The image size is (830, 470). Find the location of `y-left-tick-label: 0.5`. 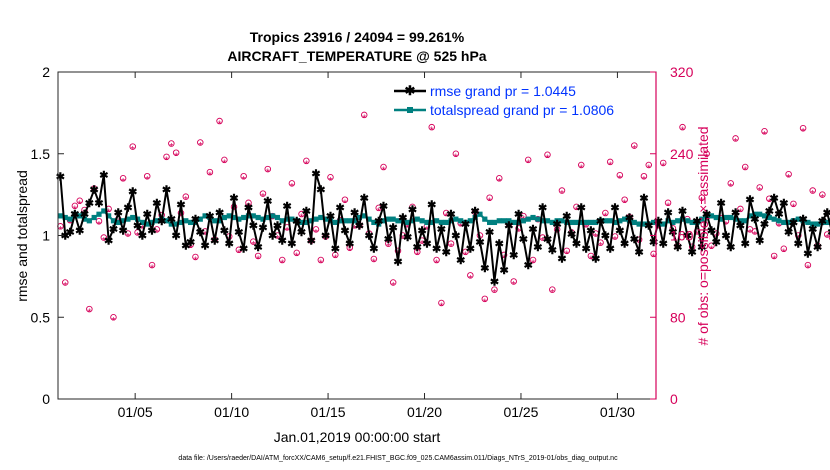

y-left-tick-label: 0.5 is located at coordinates (41, 317).